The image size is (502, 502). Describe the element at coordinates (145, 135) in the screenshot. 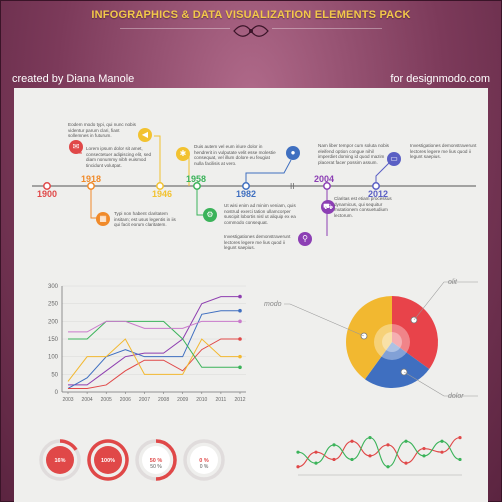

I see `speaker-icon: ◀` at that location.